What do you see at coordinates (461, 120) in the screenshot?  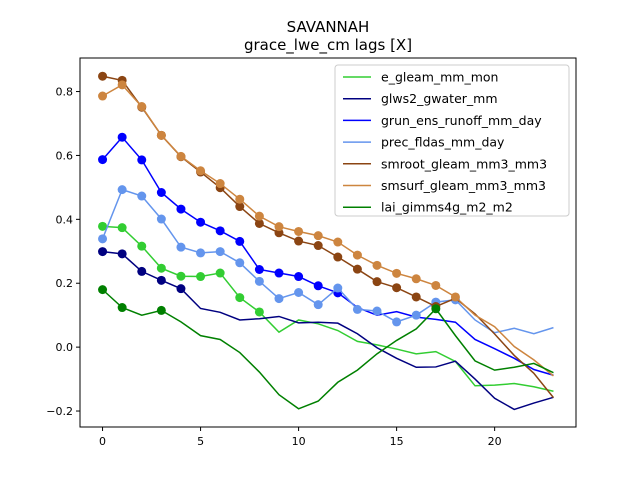 I see `legend-label: grun_ens_runoff_mm_day` at bounding box center [461, 120].